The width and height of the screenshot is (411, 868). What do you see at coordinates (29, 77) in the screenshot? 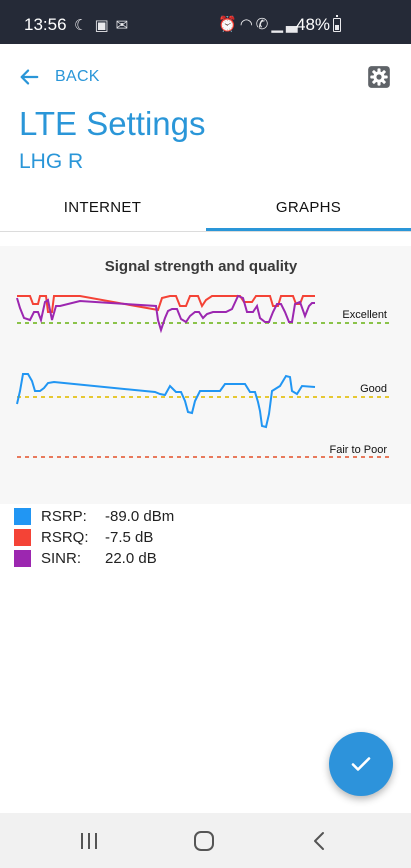
I see `arrow-left-icon` at bounding box center [29, 77].